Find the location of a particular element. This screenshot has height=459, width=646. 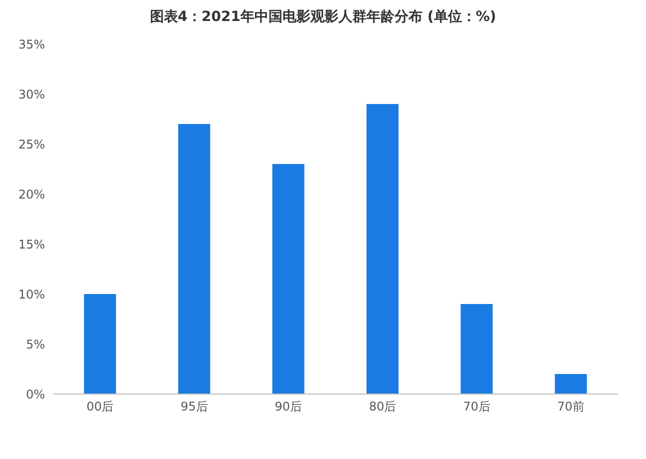

y-tick-label: 15% is located at coordinates (31, 244).